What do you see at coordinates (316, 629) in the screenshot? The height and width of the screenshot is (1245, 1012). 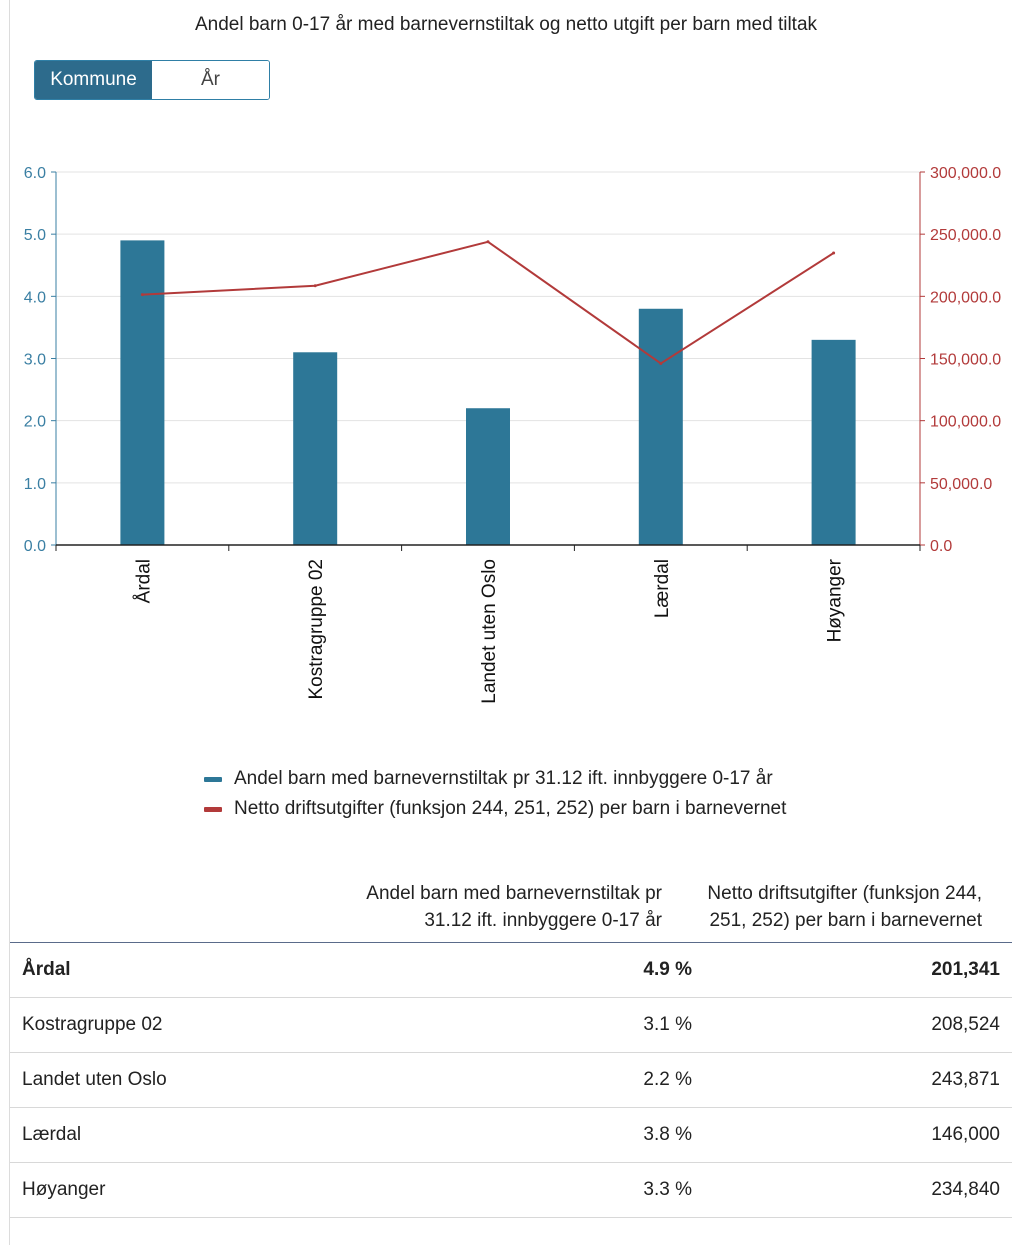 I see `x-axis-label: Kostragruppe 02` at bounding box center [316, 629].